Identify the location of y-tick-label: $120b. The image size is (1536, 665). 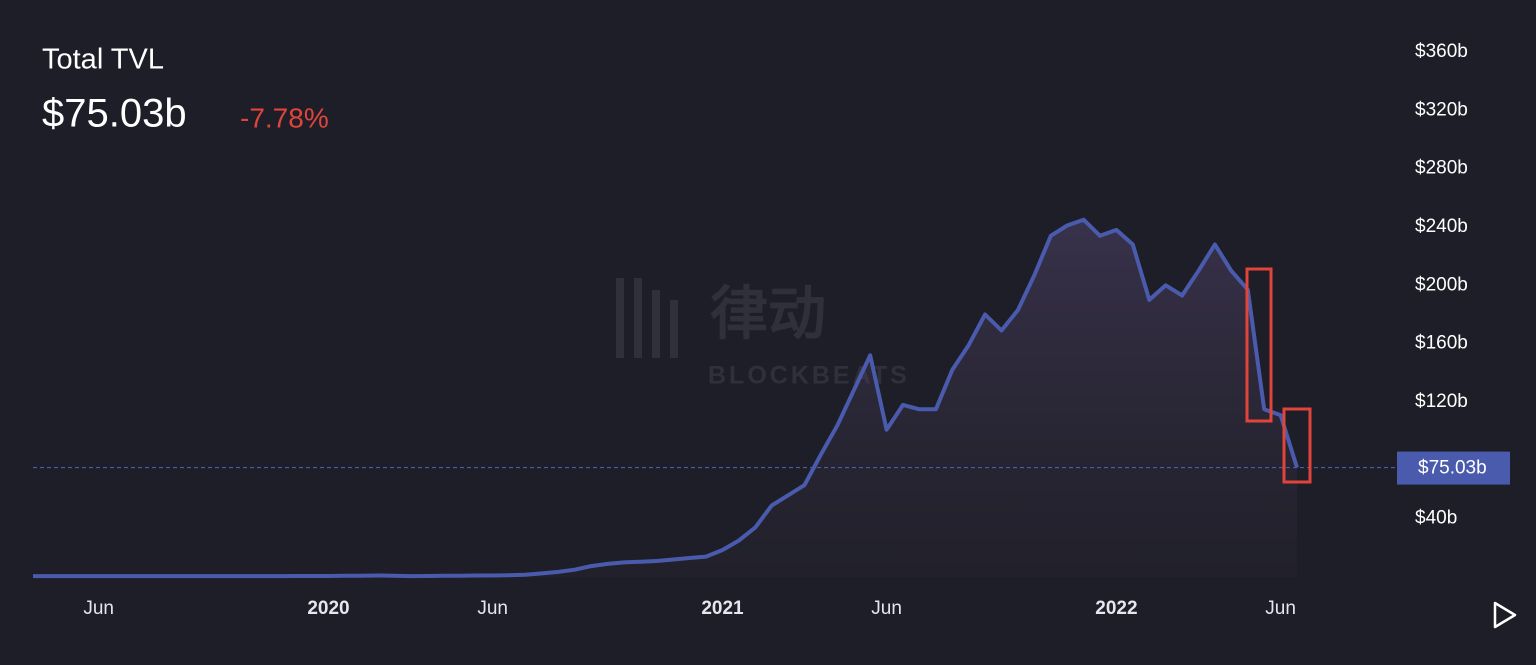
(1441, 401).